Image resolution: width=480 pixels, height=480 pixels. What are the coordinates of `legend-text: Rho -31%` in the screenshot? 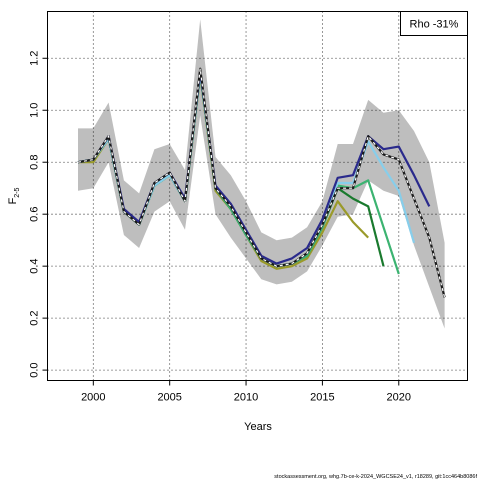 It's located at (434, 25).